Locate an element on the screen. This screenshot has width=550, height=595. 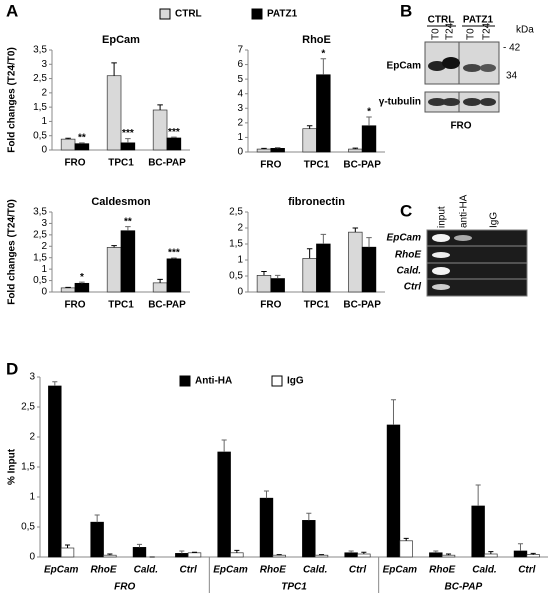
lane-label: input is located at coordinates (442, 217).